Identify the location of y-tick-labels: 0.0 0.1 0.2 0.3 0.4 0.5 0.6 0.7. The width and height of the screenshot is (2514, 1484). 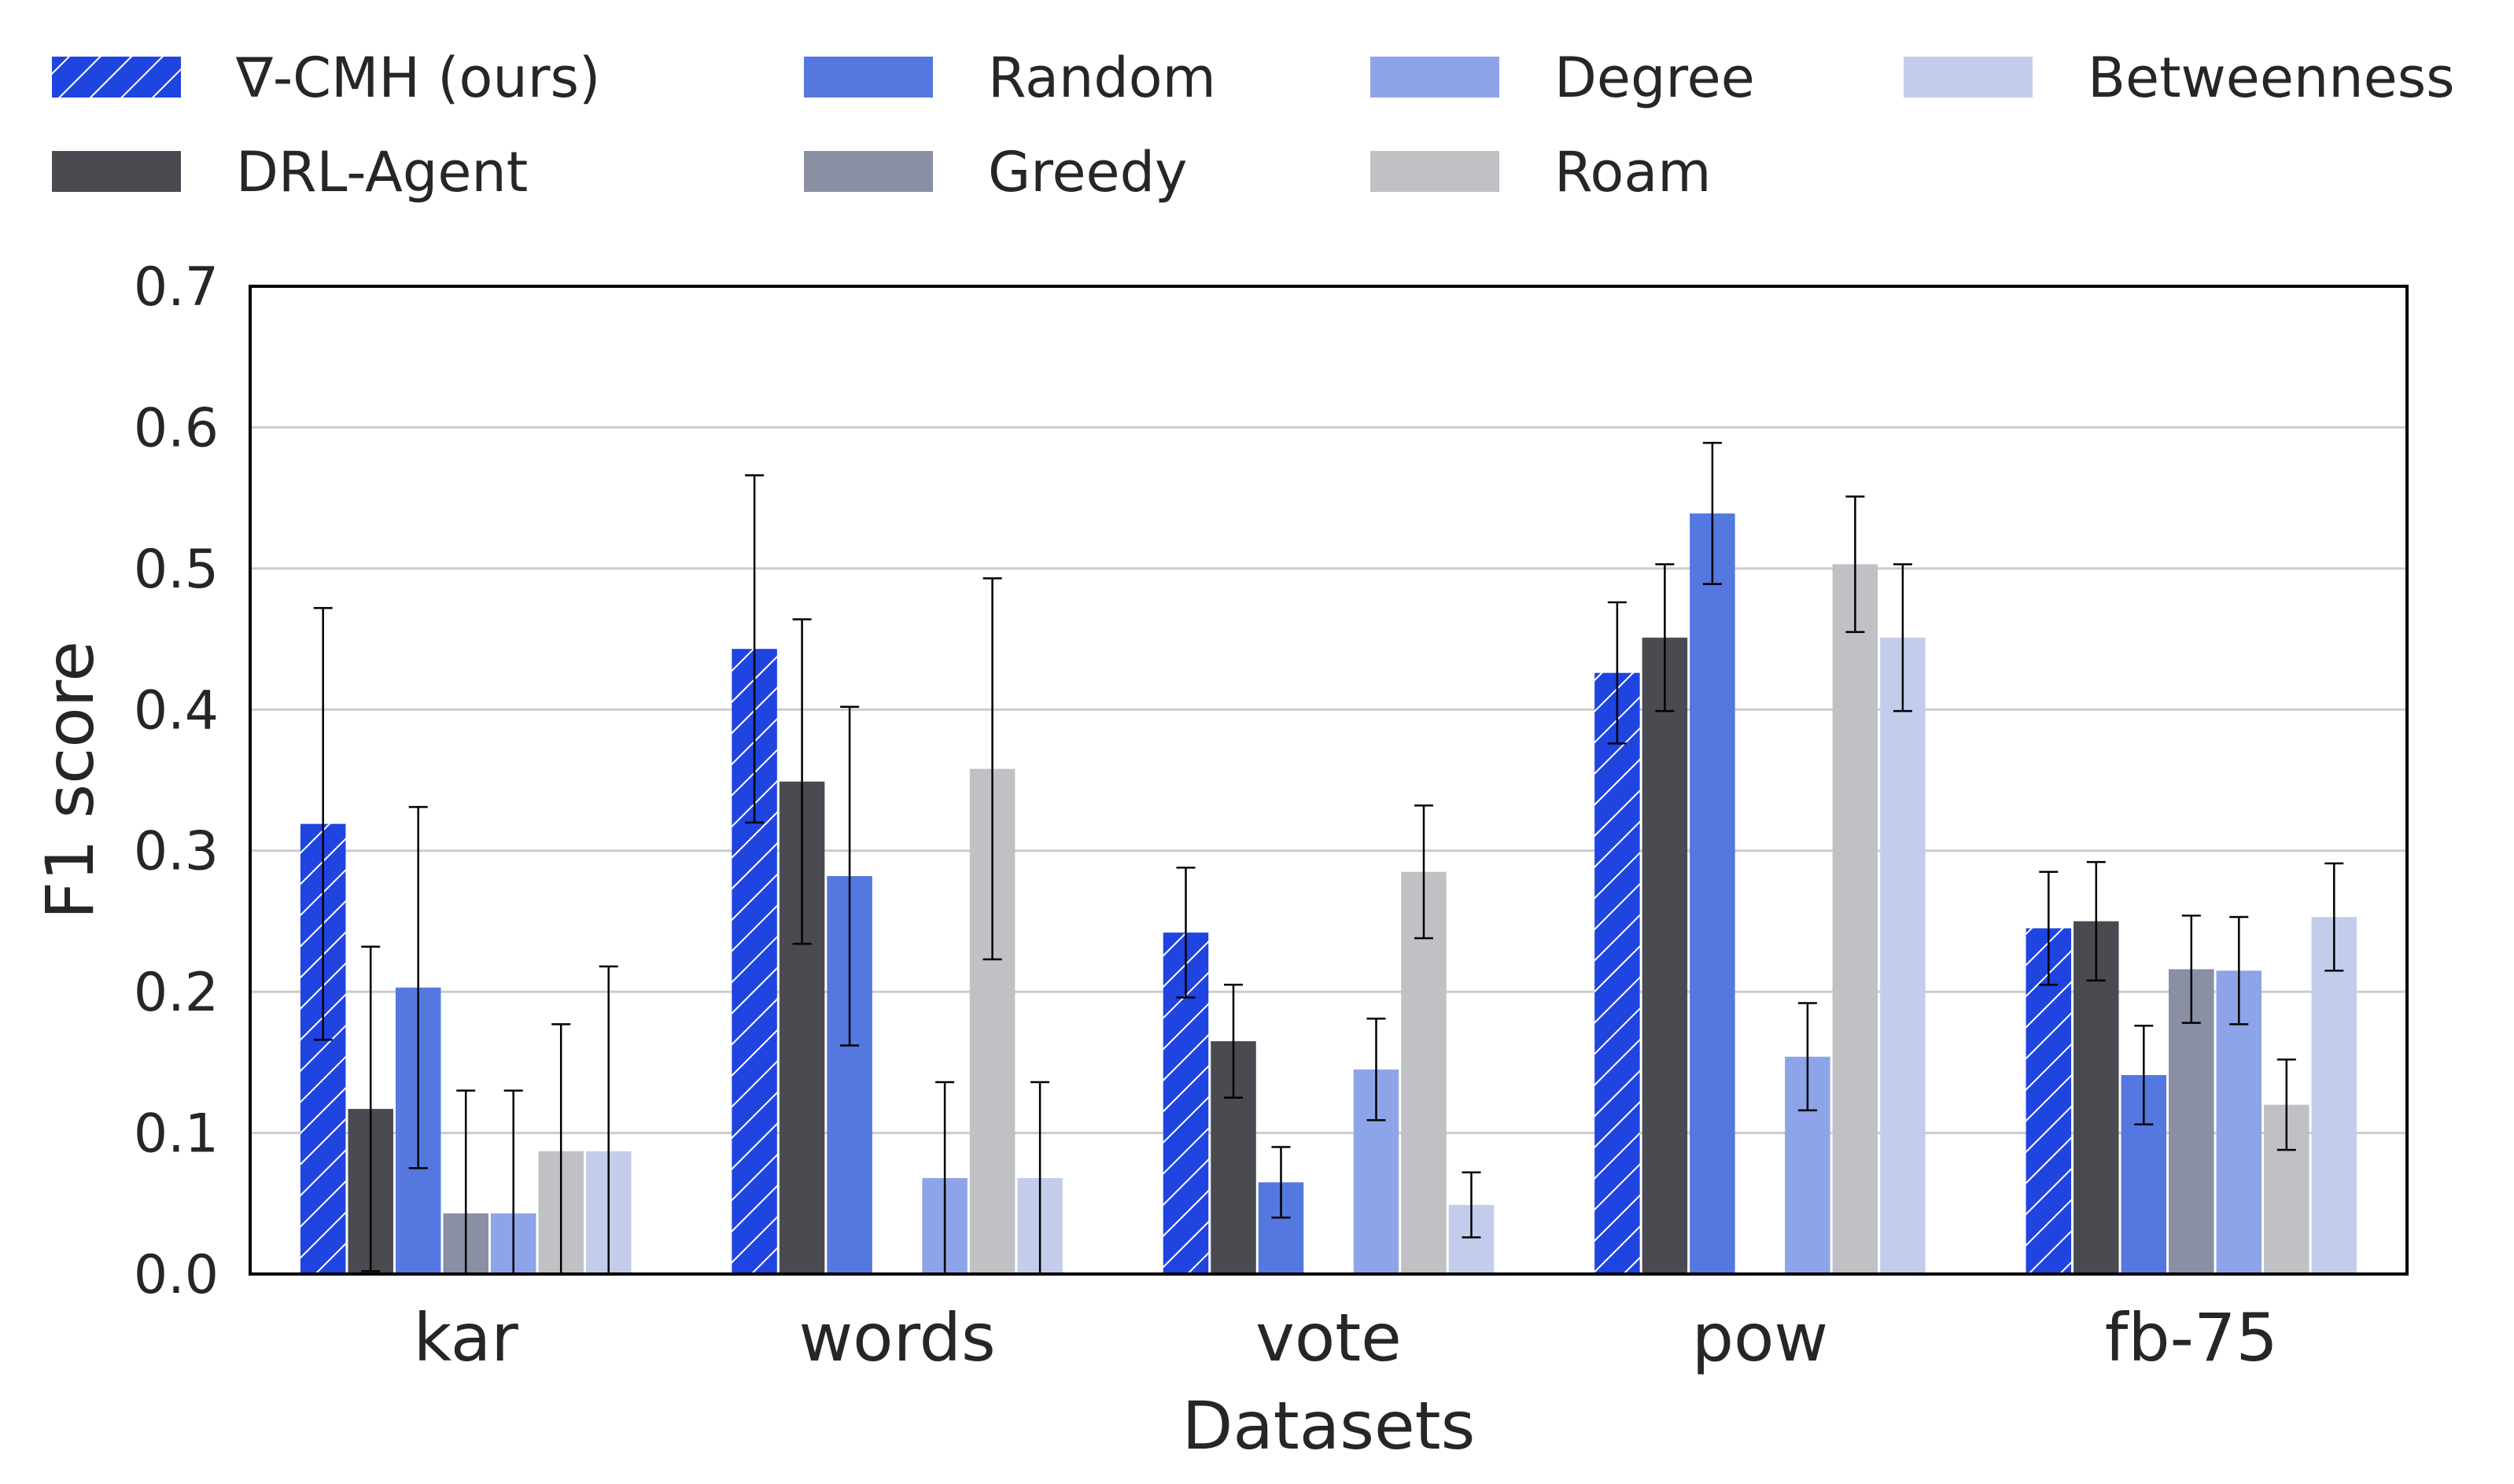
(176, 781).